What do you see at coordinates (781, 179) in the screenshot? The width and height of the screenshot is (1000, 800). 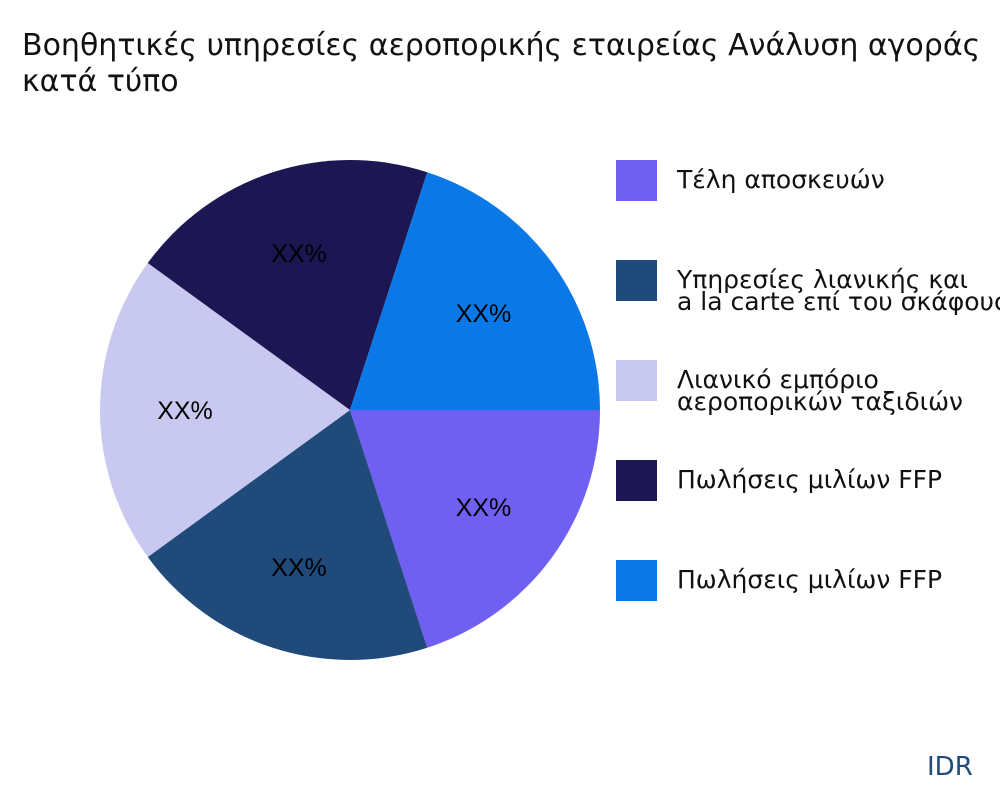 I see `legend-label: Τέλη αποσκευών` at bounding box center [781, 179].